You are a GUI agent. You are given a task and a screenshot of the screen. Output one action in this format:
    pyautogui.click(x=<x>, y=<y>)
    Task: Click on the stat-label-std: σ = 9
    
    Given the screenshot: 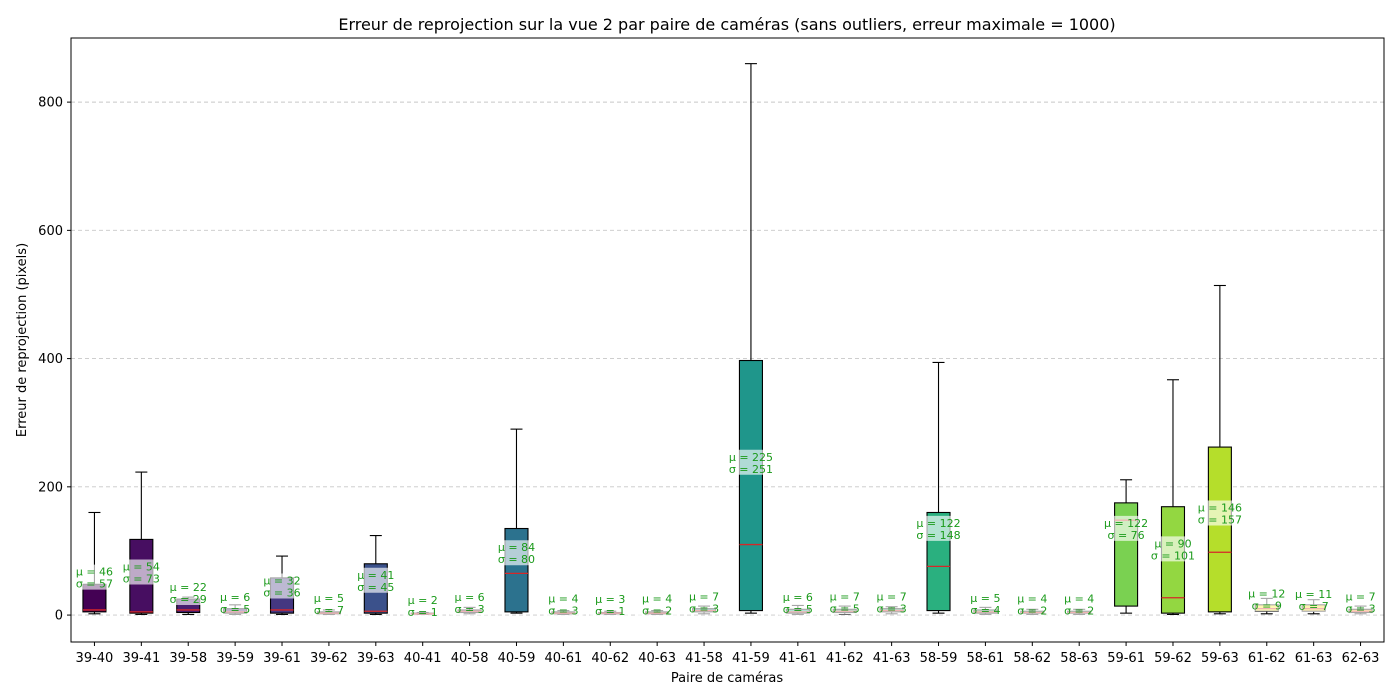 What is the action you would take?
    pyautogui.click(x=1267, y=605)
    